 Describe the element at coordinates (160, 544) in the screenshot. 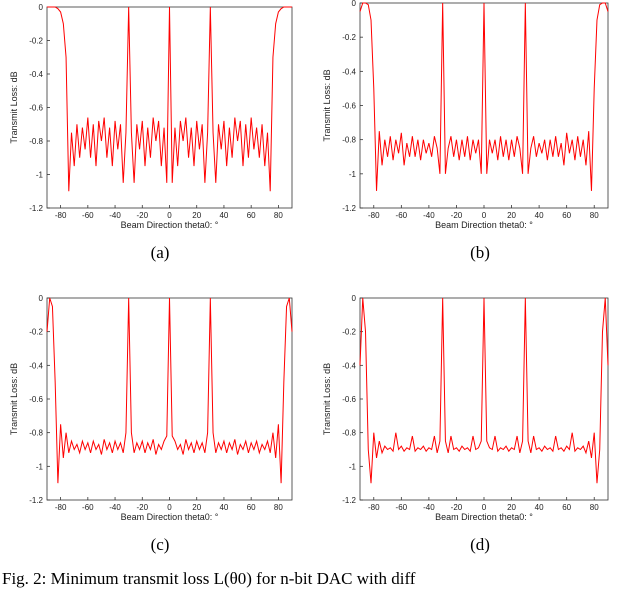

I see `subfigure-label: (c)` at that location.